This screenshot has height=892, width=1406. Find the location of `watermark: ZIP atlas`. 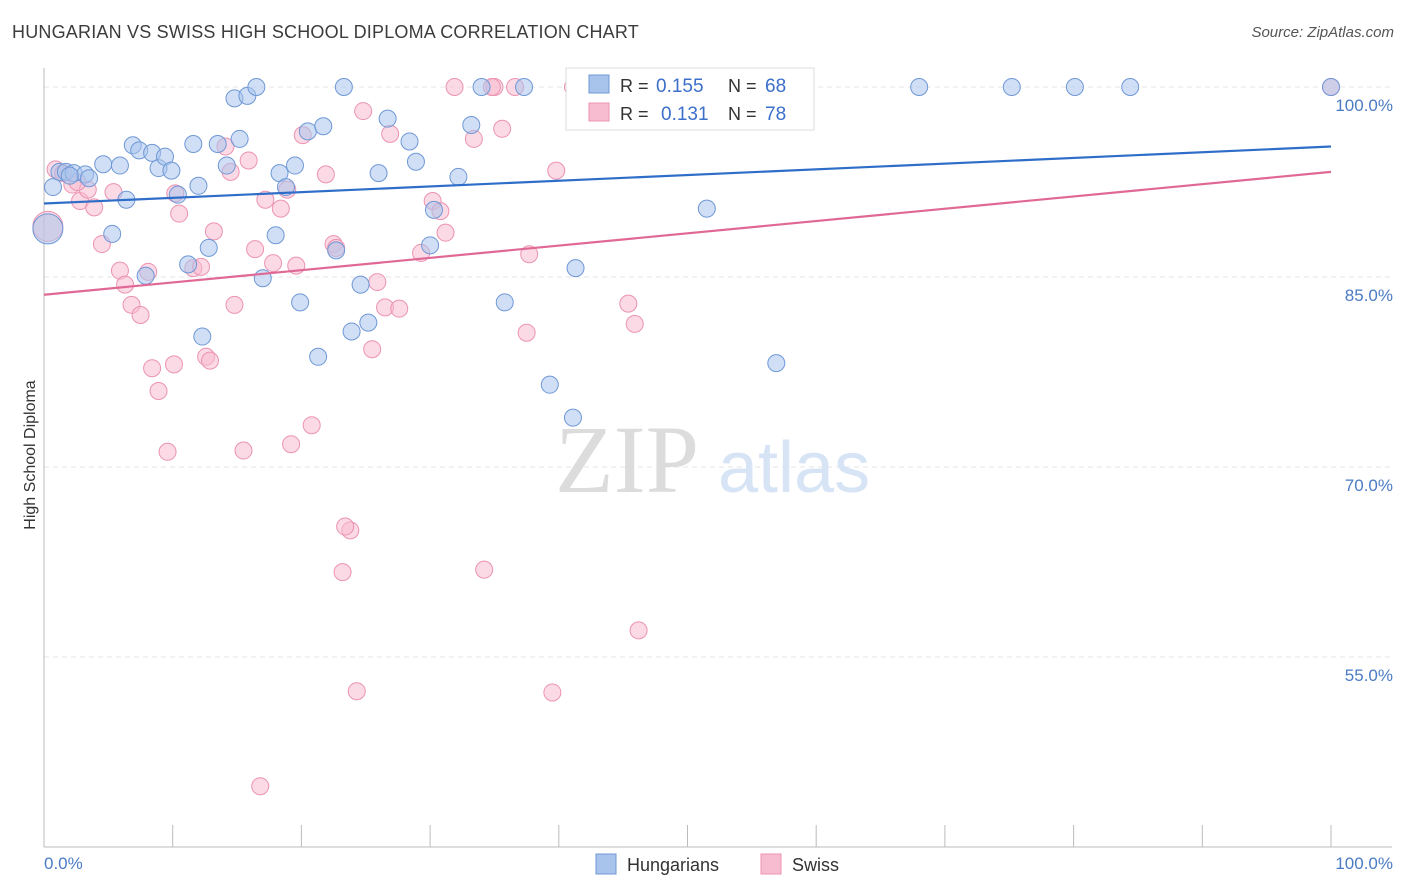

watermark: ZIP atlas is located at coordinates (712, 459).